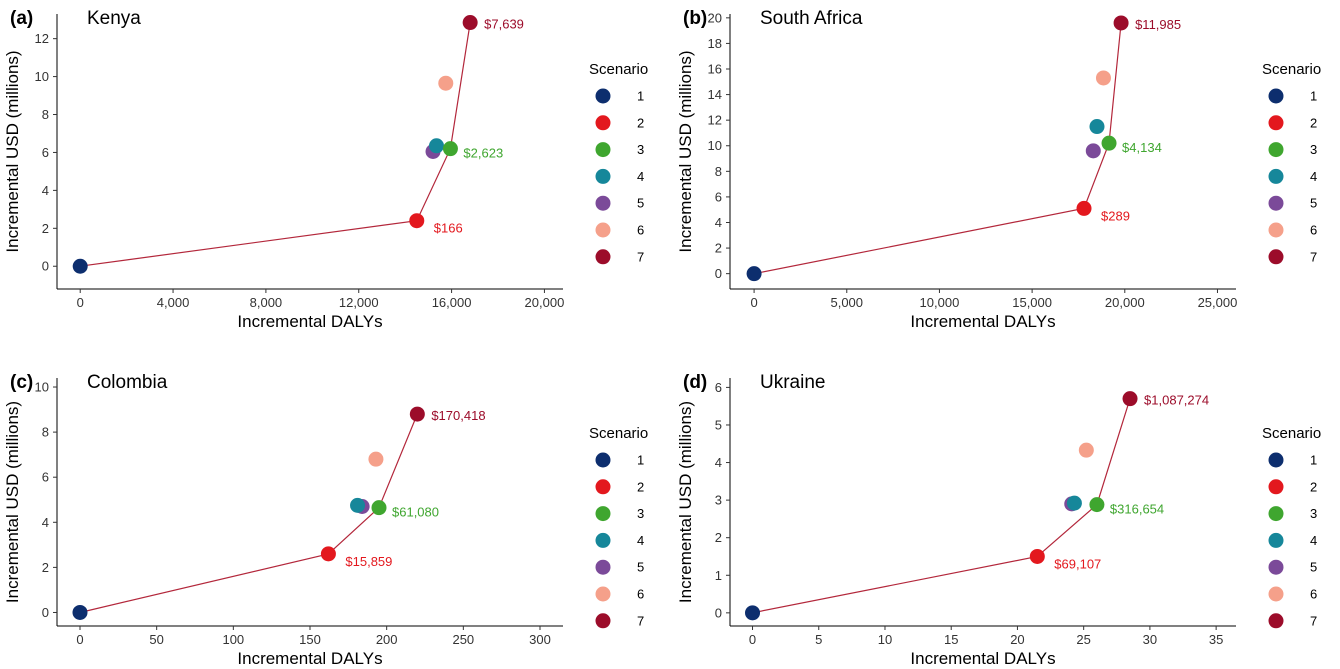 This screenshot has height=669, width=1340. What do you see at coordinates (715, 69) in the screenshot?
I see `y-tick-label: 16` at bounding box center [715, 69].